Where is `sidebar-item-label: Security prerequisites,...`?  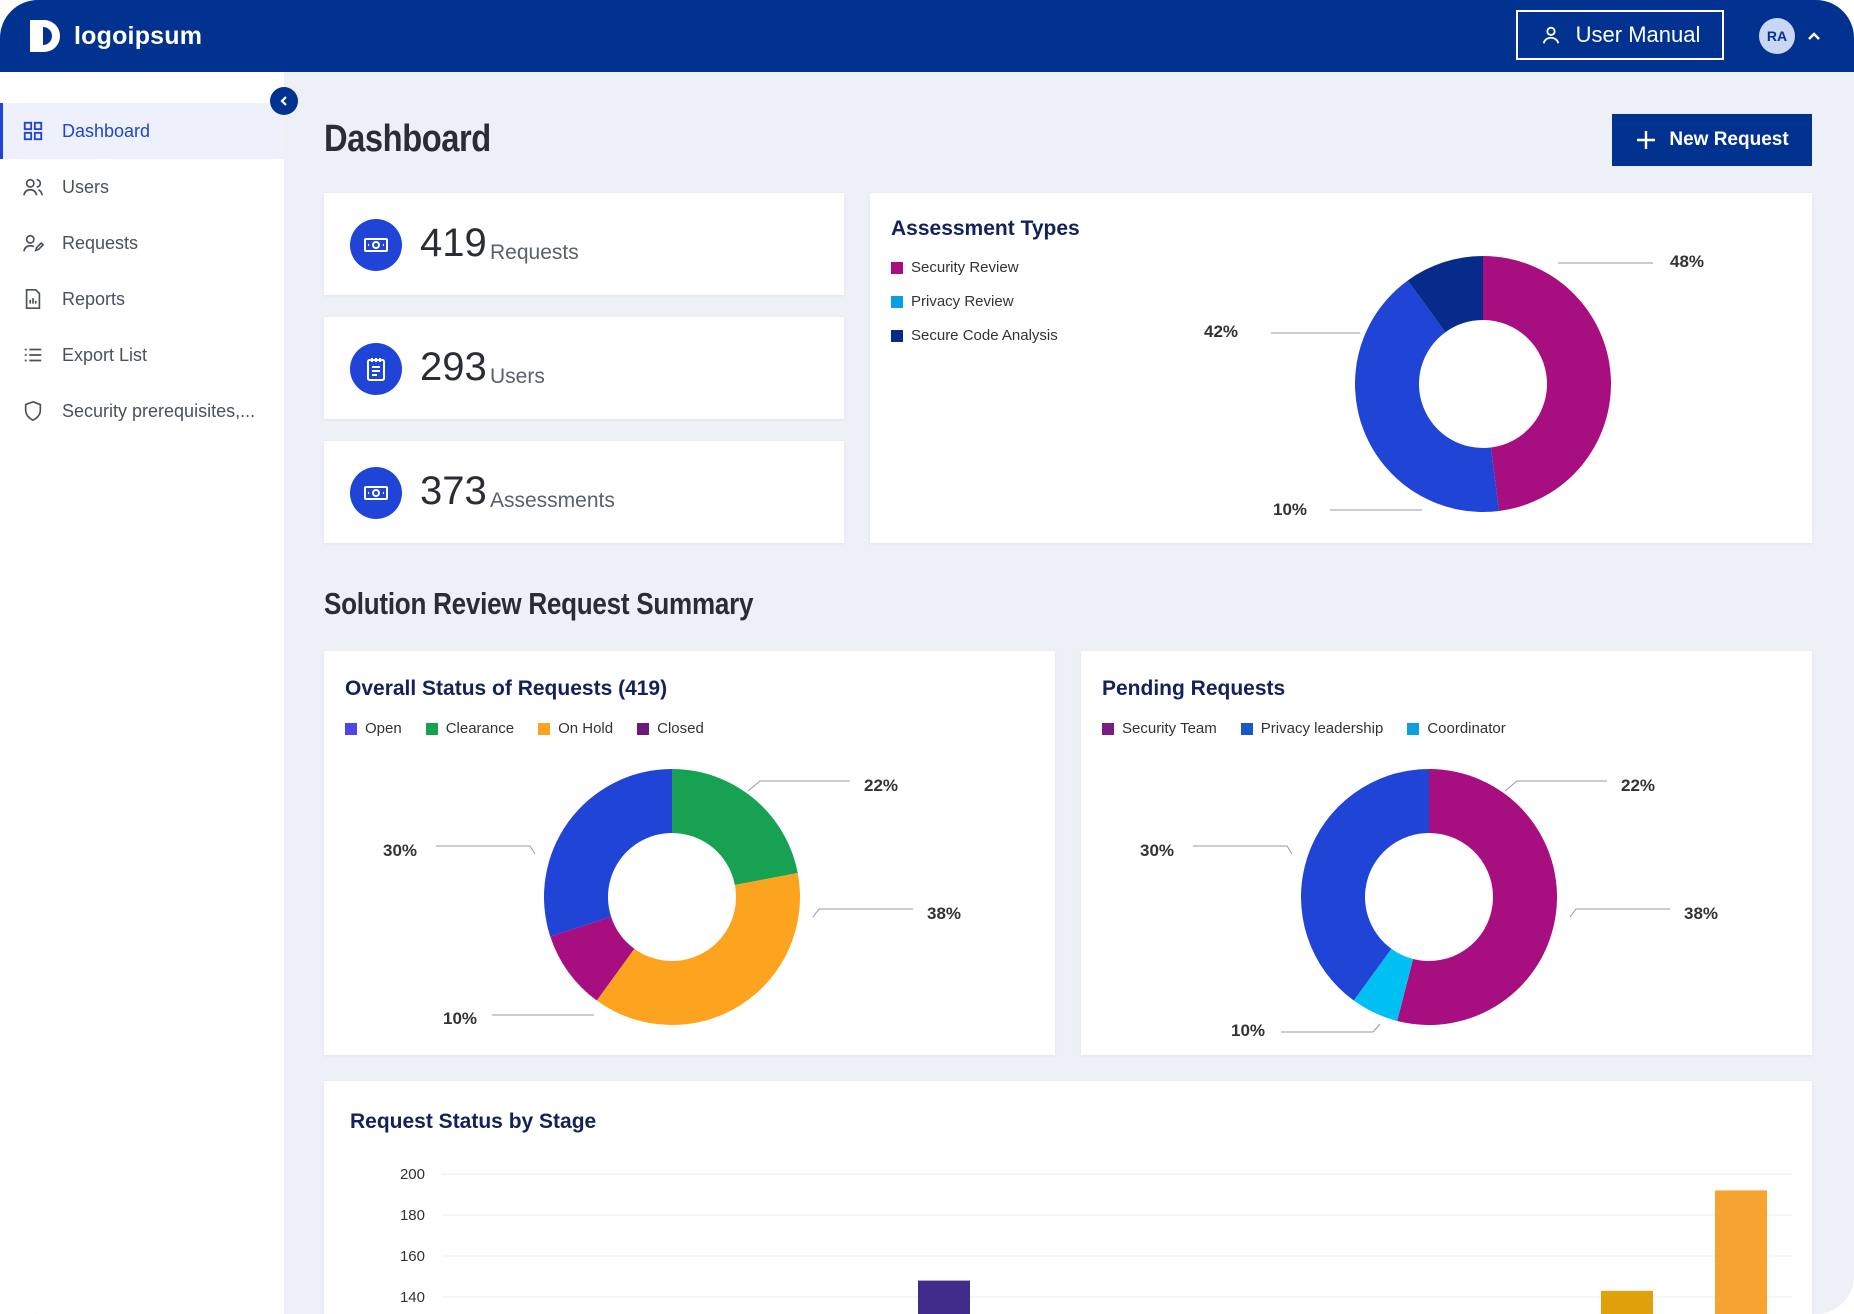 sidebar-item-label: Security prerequisites,... is located at coordinates (159, 410).